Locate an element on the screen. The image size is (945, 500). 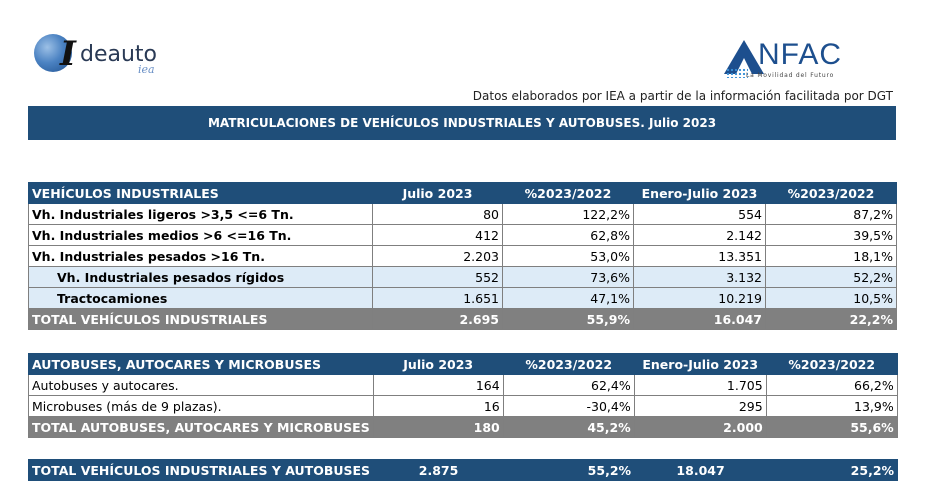
logo-brand: deauto is located at coordinates (119, 54).